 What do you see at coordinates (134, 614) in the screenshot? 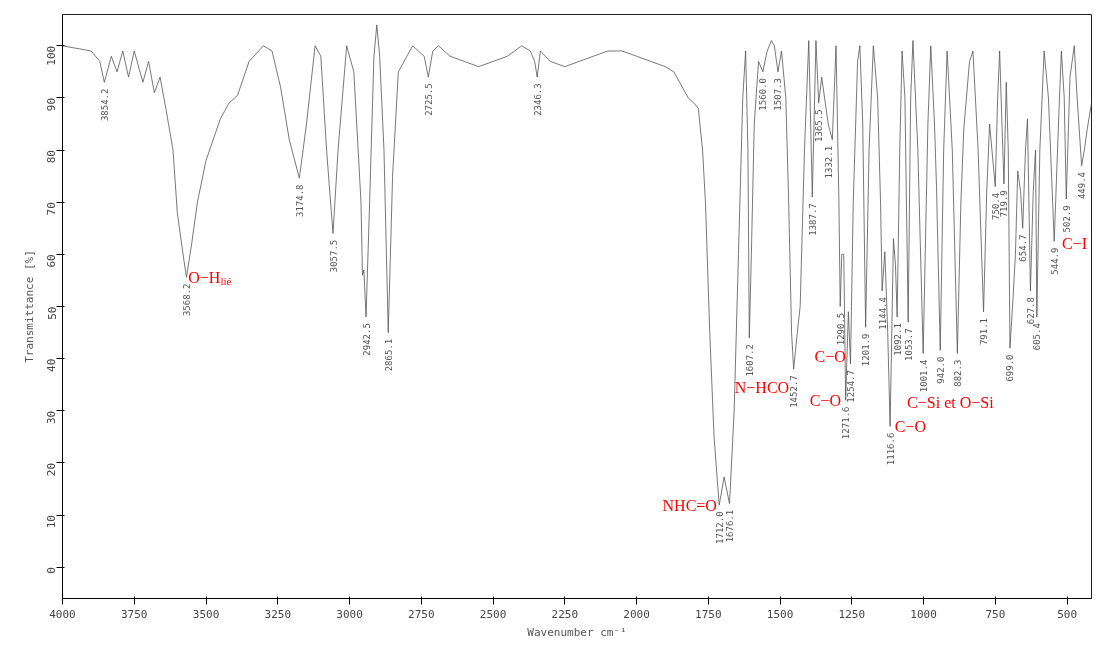
I see `x-tick-label: 3750` at bounding box center [134, 614].